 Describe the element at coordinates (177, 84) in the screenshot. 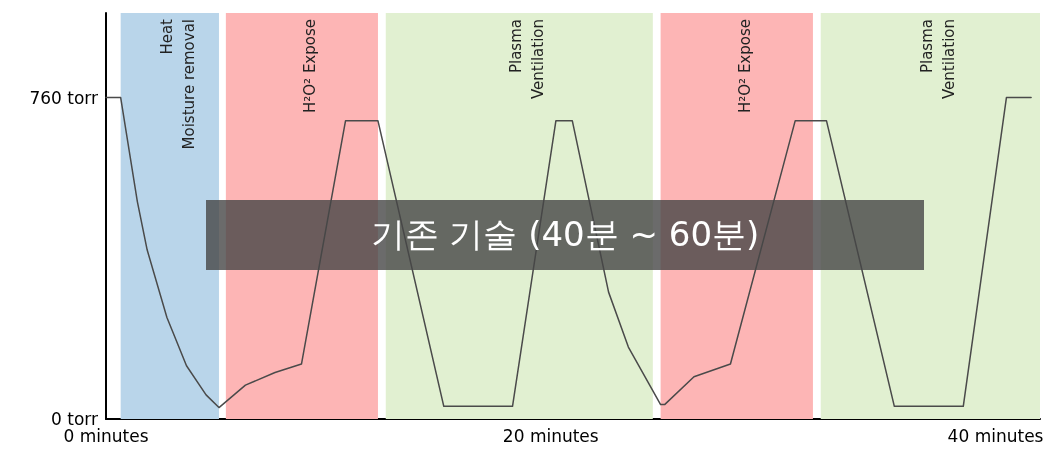

I see `band-label: Heat Moisture removal` at that location.